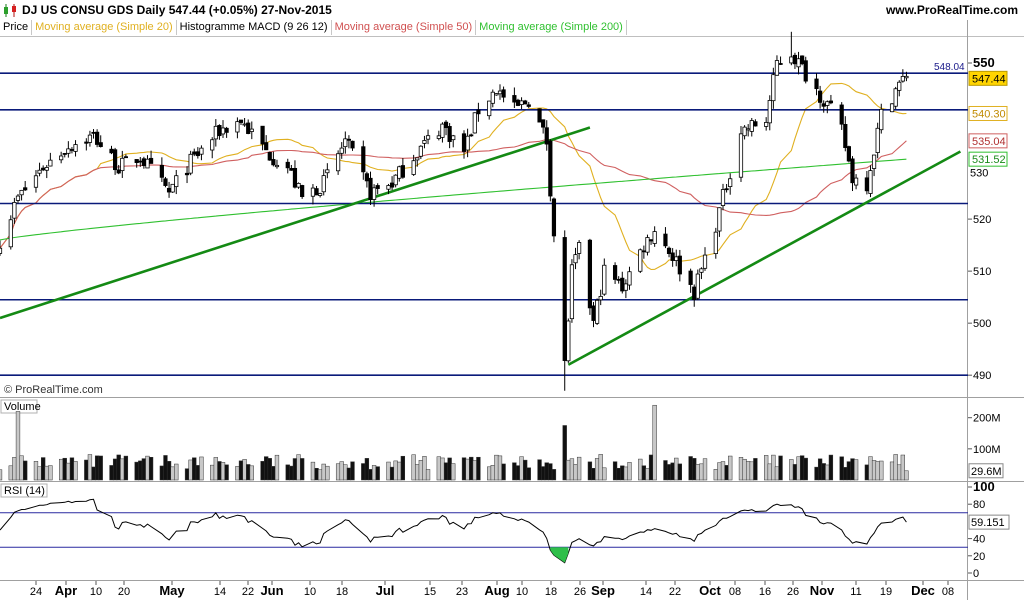 The image size is (1024, 600). Describe the element at coordinates (16, 27) in the screenshot. I see `legend-item: Price` at that location.